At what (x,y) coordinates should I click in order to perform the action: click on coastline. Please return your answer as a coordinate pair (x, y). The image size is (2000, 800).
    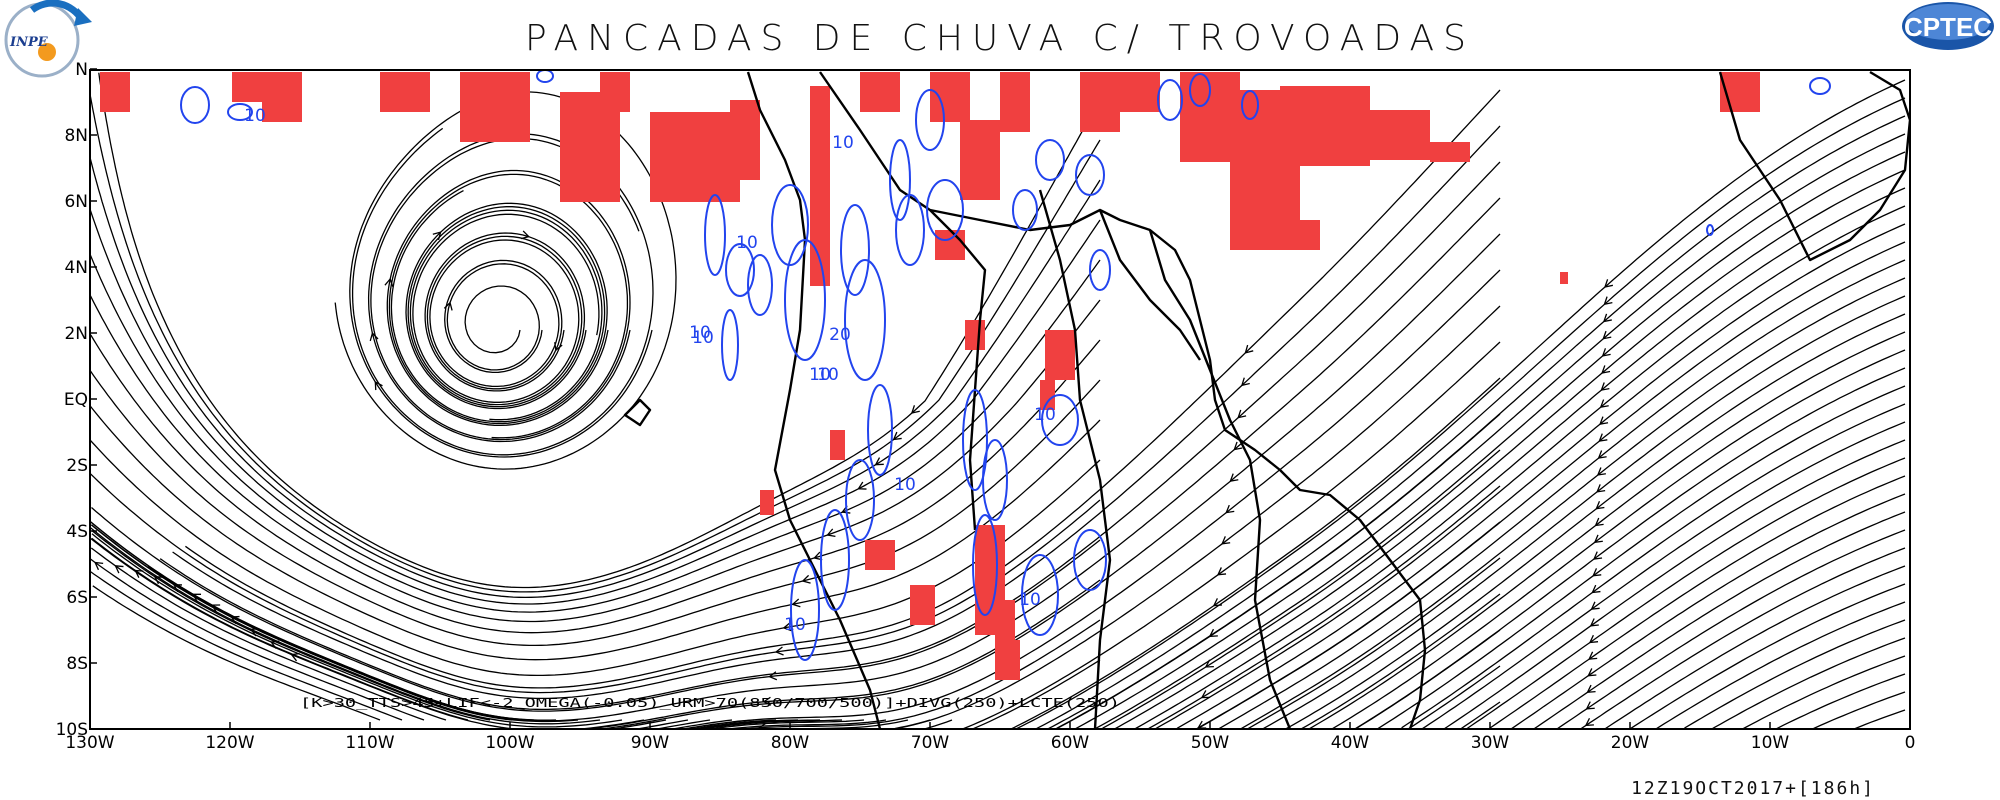
    Looking at the image, I should click on (637, 412).